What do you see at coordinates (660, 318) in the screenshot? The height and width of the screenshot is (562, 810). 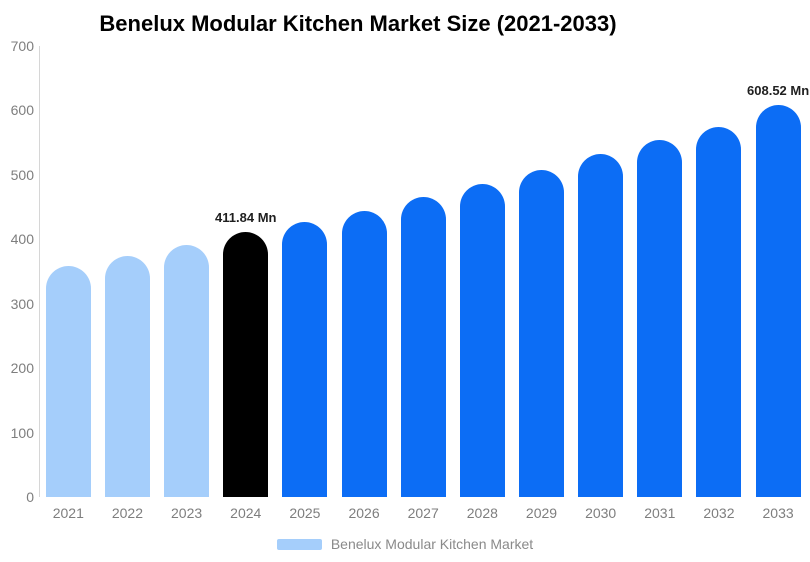 I see `bar-2031` at bounding box center [660, 318].